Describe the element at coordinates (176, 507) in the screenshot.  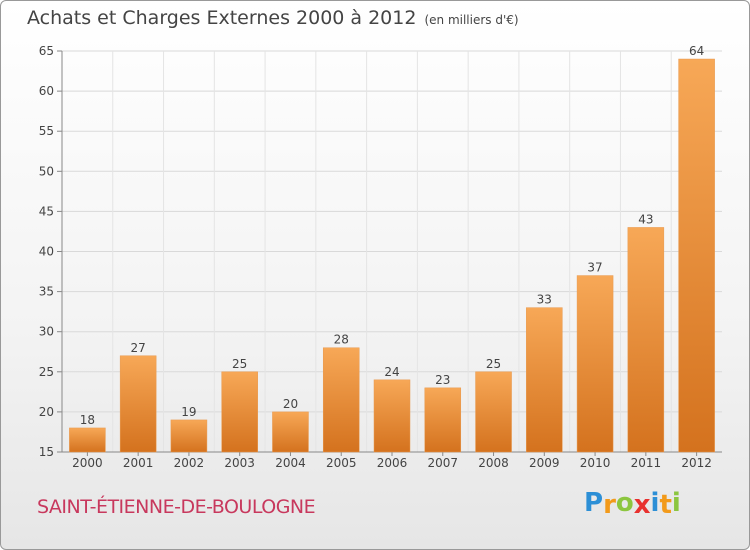
I see `place-name: SAINT-ÉTIENNE-DE-BOULOGNE` at that location.